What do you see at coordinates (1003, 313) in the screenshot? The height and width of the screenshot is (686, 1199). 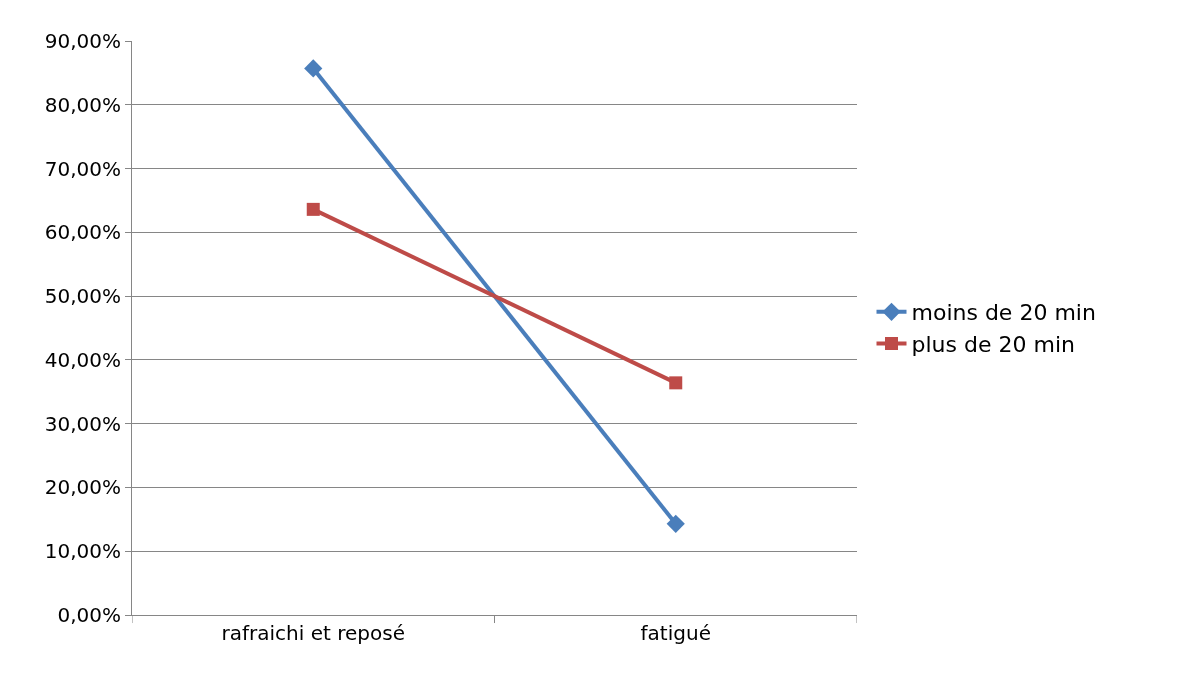 I see `legend-label: moins de 20 min` at bounding box center [1003, 313].